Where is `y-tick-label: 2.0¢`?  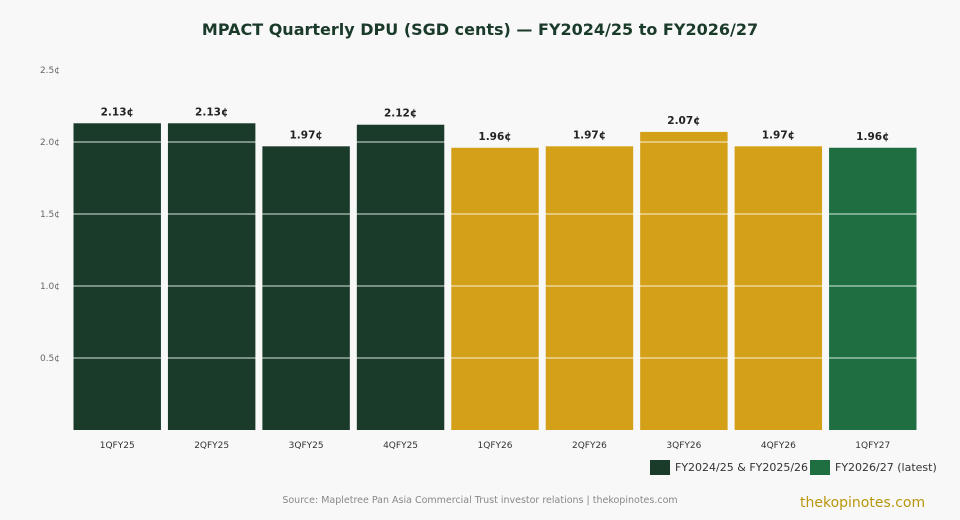 y-tick-label: 2.0¢ is located at coordinates (50, 143).